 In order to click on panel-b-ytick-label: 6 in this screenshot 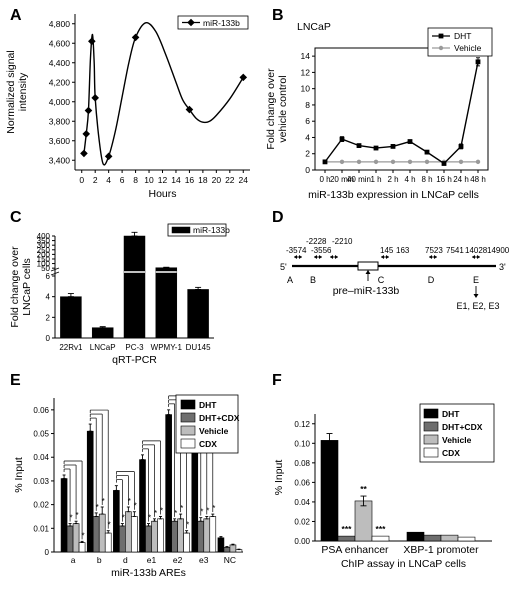, I will do `click(307, 121)`.